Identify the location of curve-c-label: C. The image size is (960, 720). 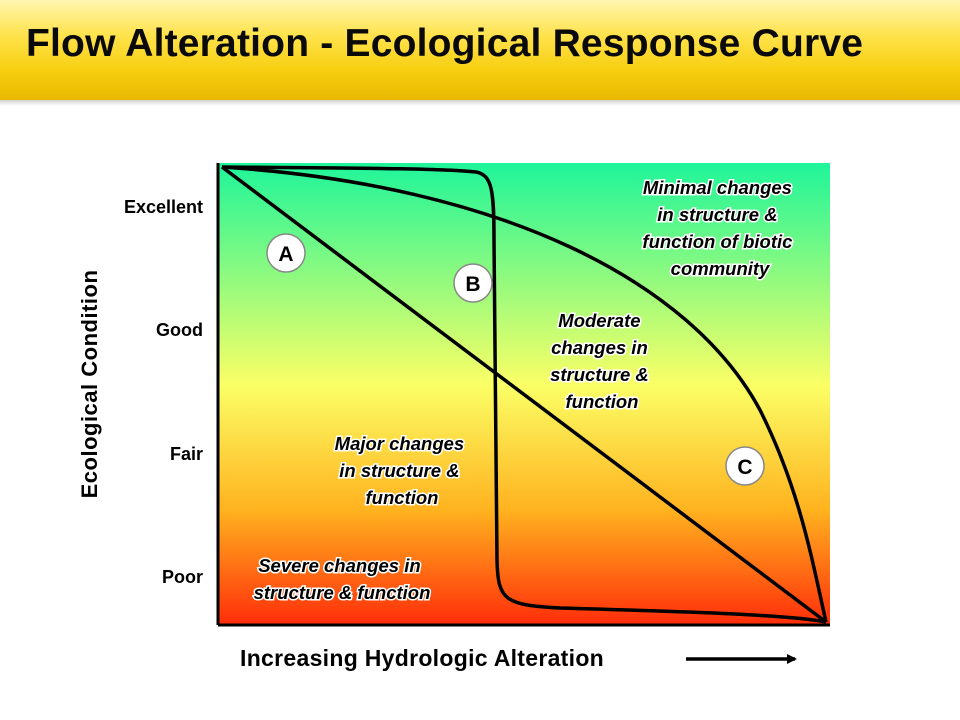
(745, 466).